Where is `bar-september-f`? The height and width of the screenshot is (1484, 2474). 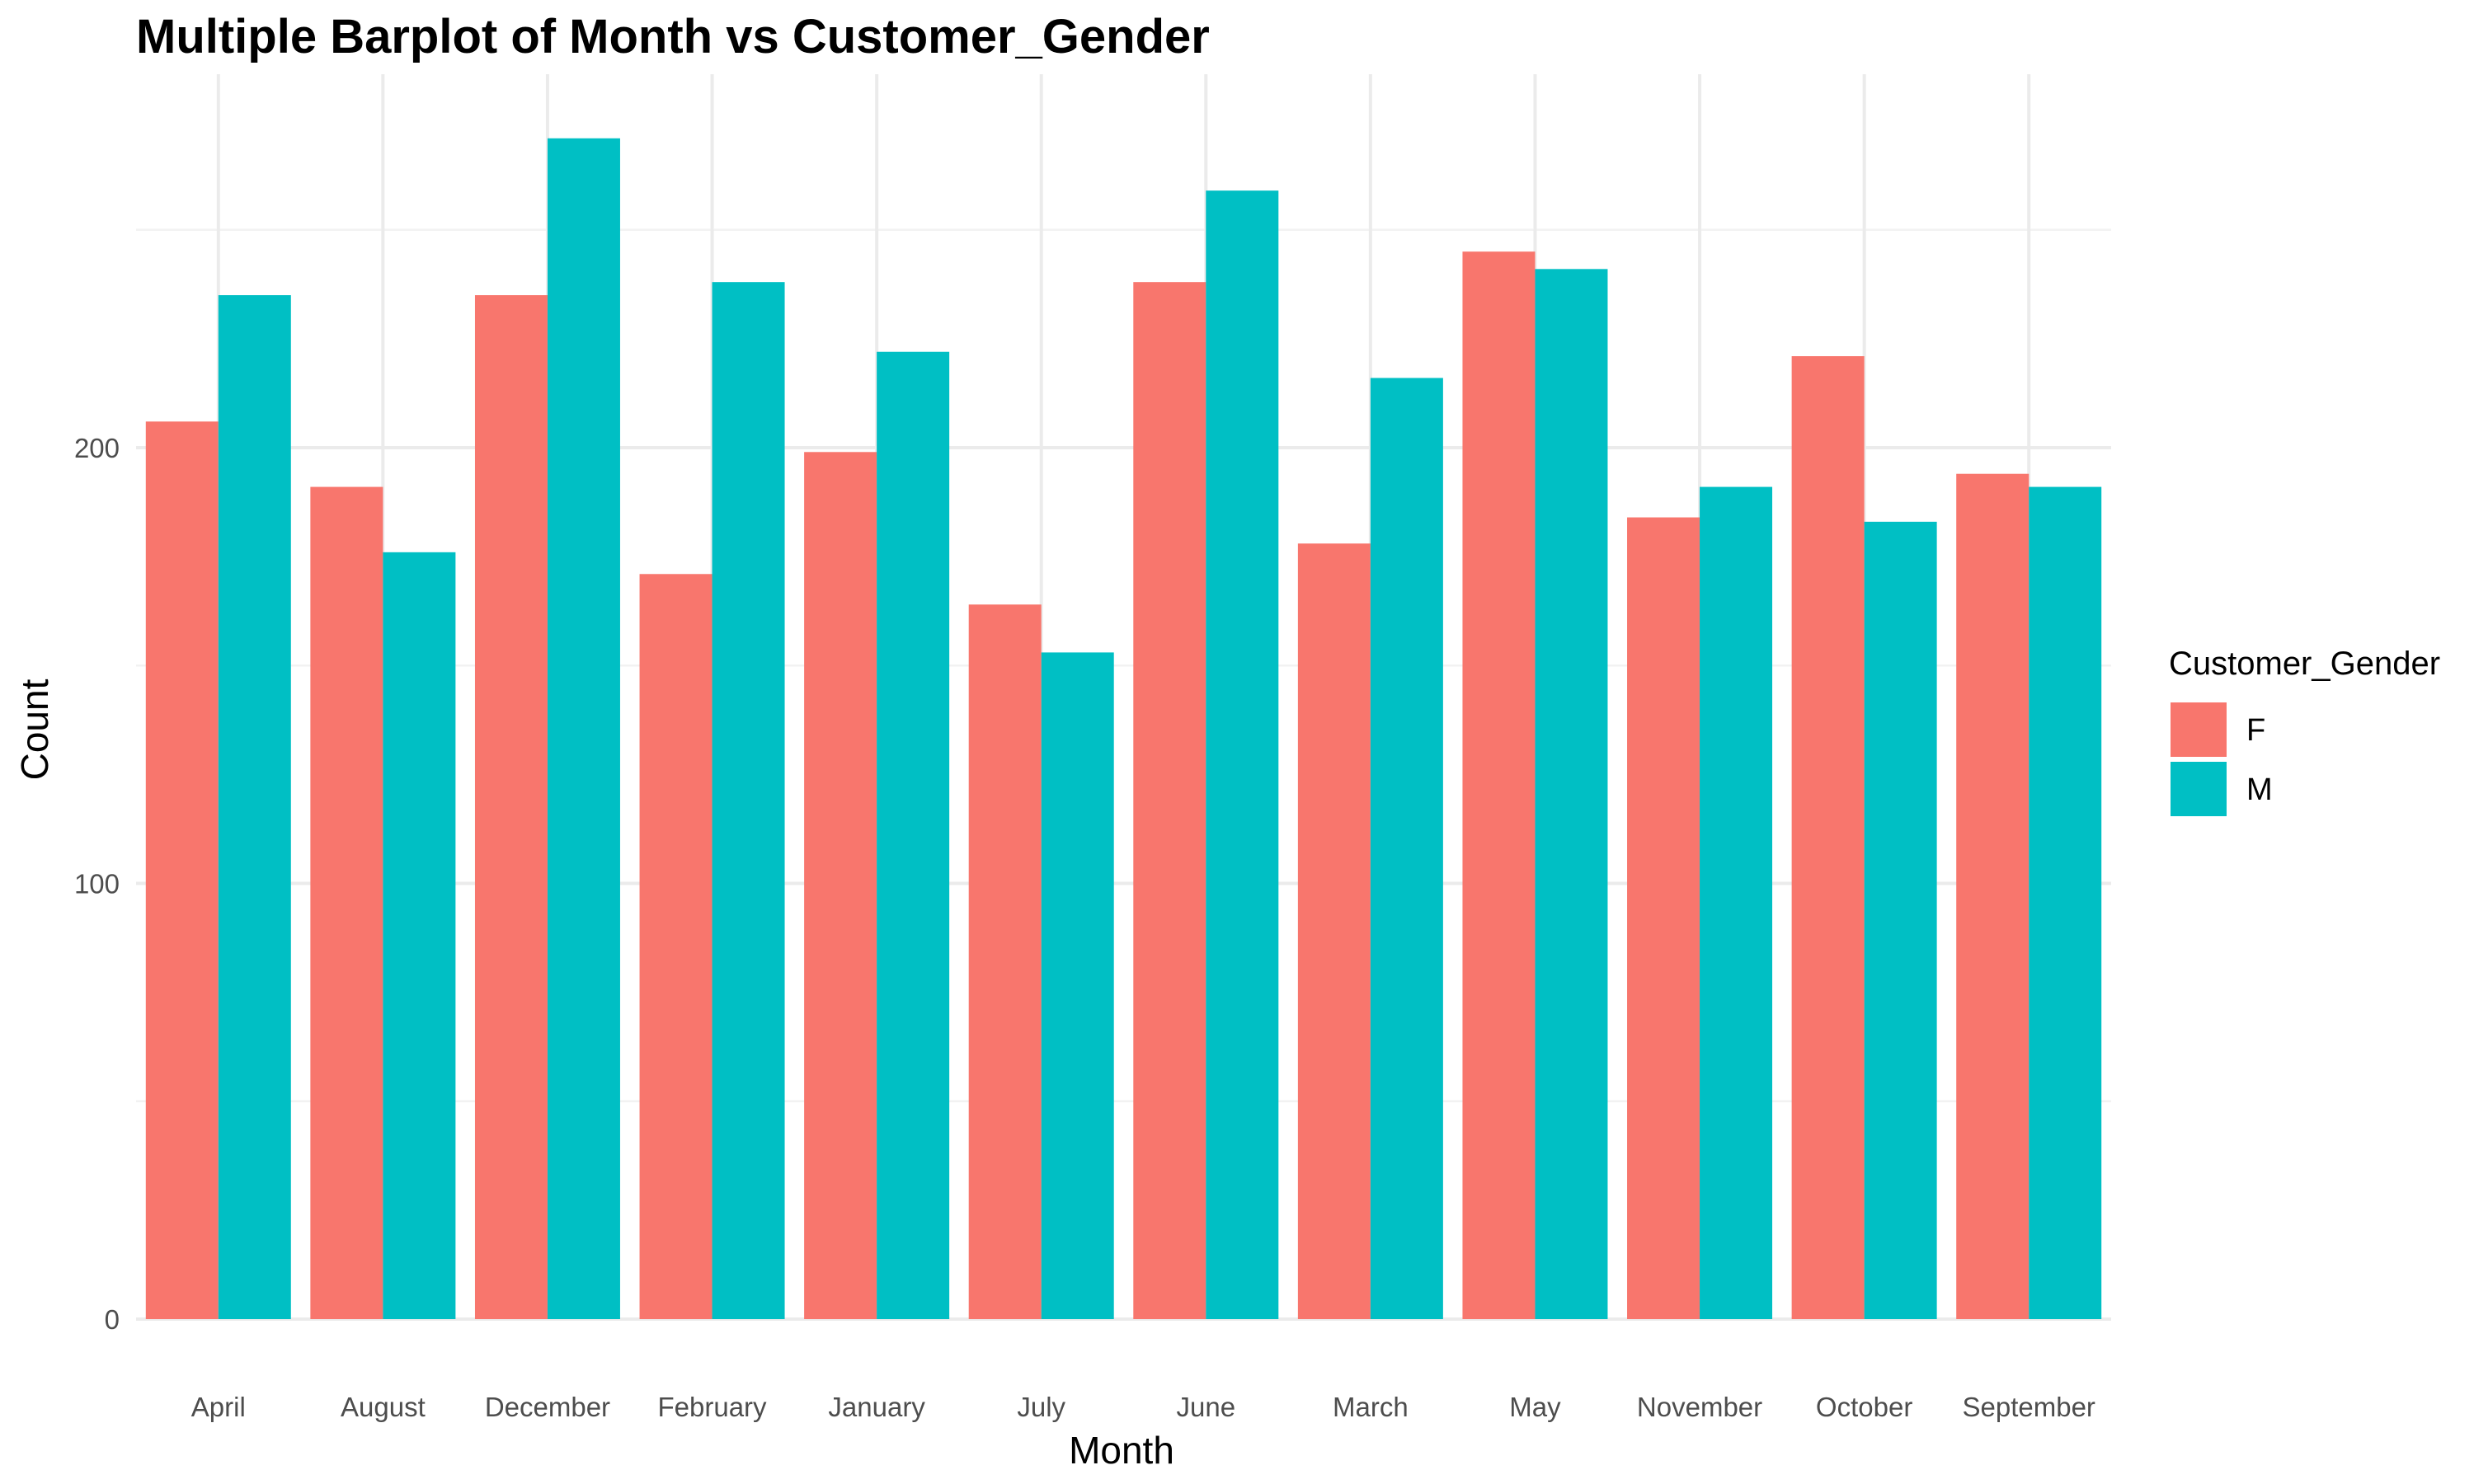 bar-september-f is located at coordinates (1993, 896).